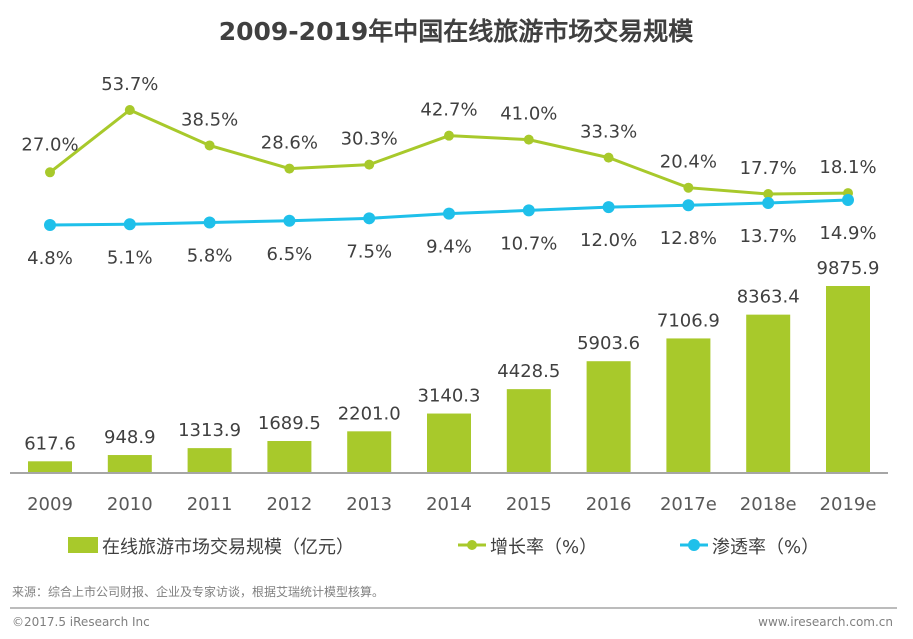  I want to click on bar-2014, so click(449, 443).